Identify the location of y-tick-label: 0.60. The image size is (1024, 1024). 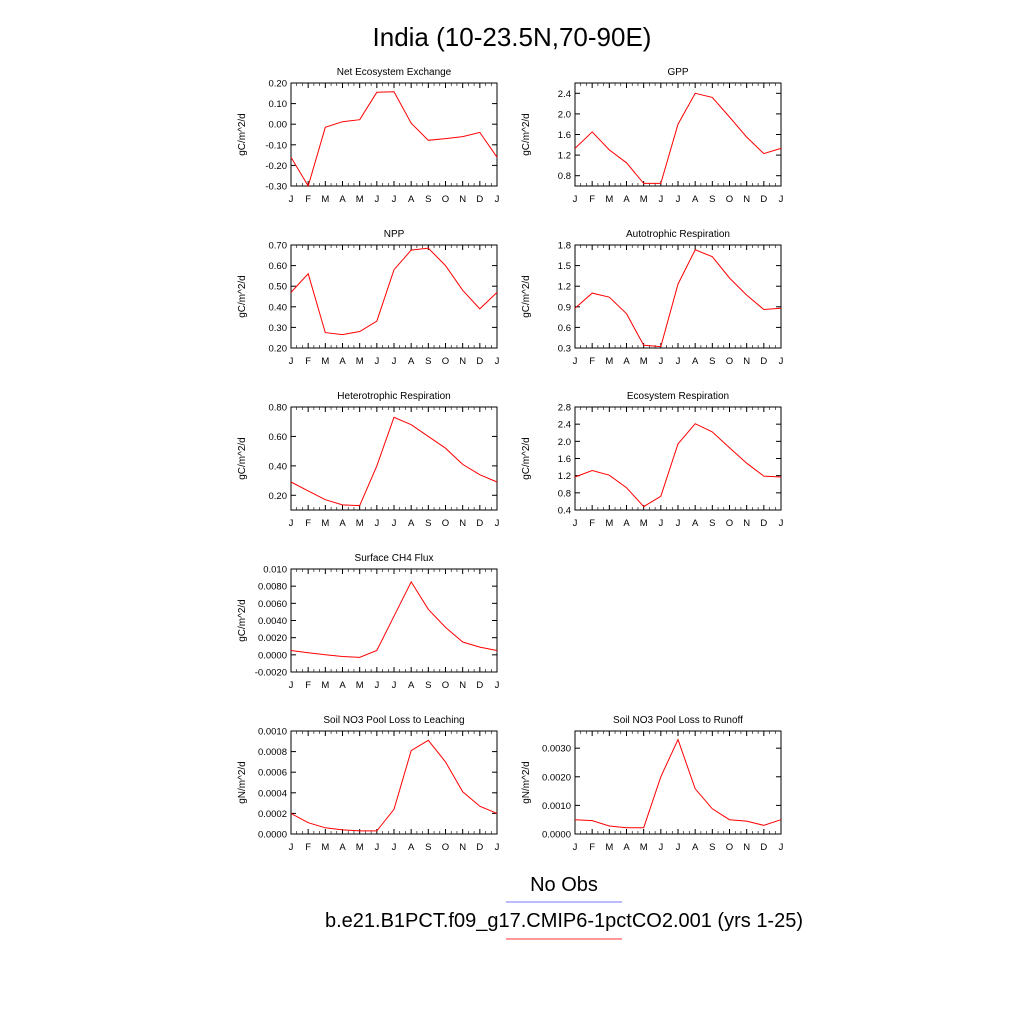
(278, 266).